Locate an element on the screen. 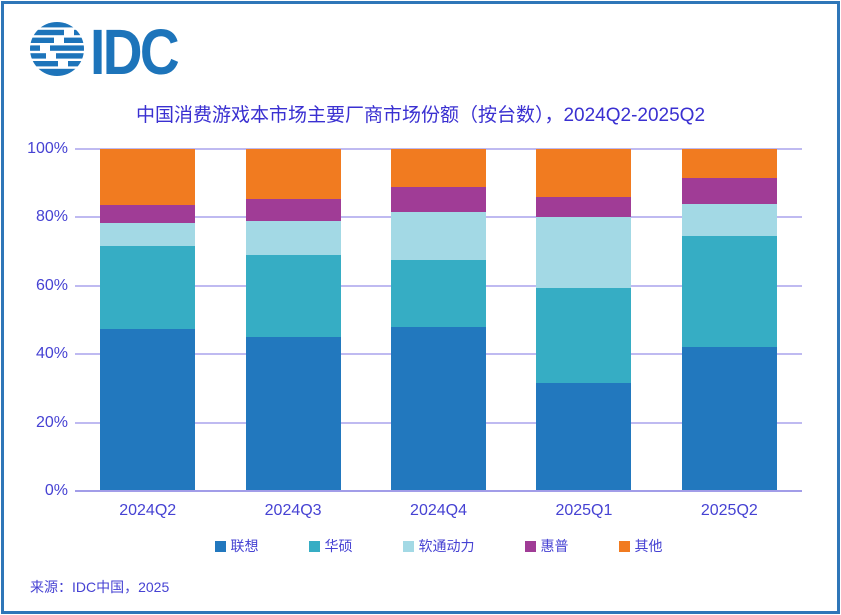 The image size is (841, 615). y-tick-label-40: 40% is located at coordinates (51, 354).